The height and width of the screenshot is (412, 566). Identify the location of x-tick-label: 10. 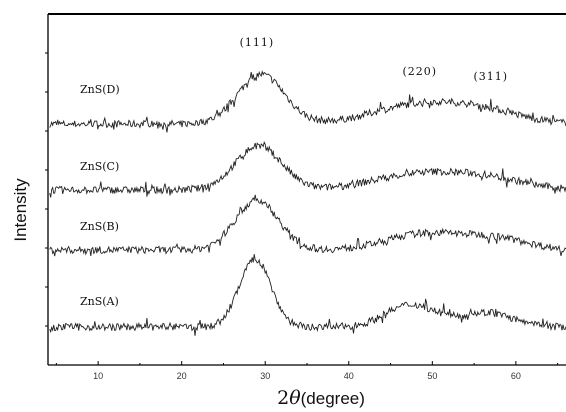
(98, 376).